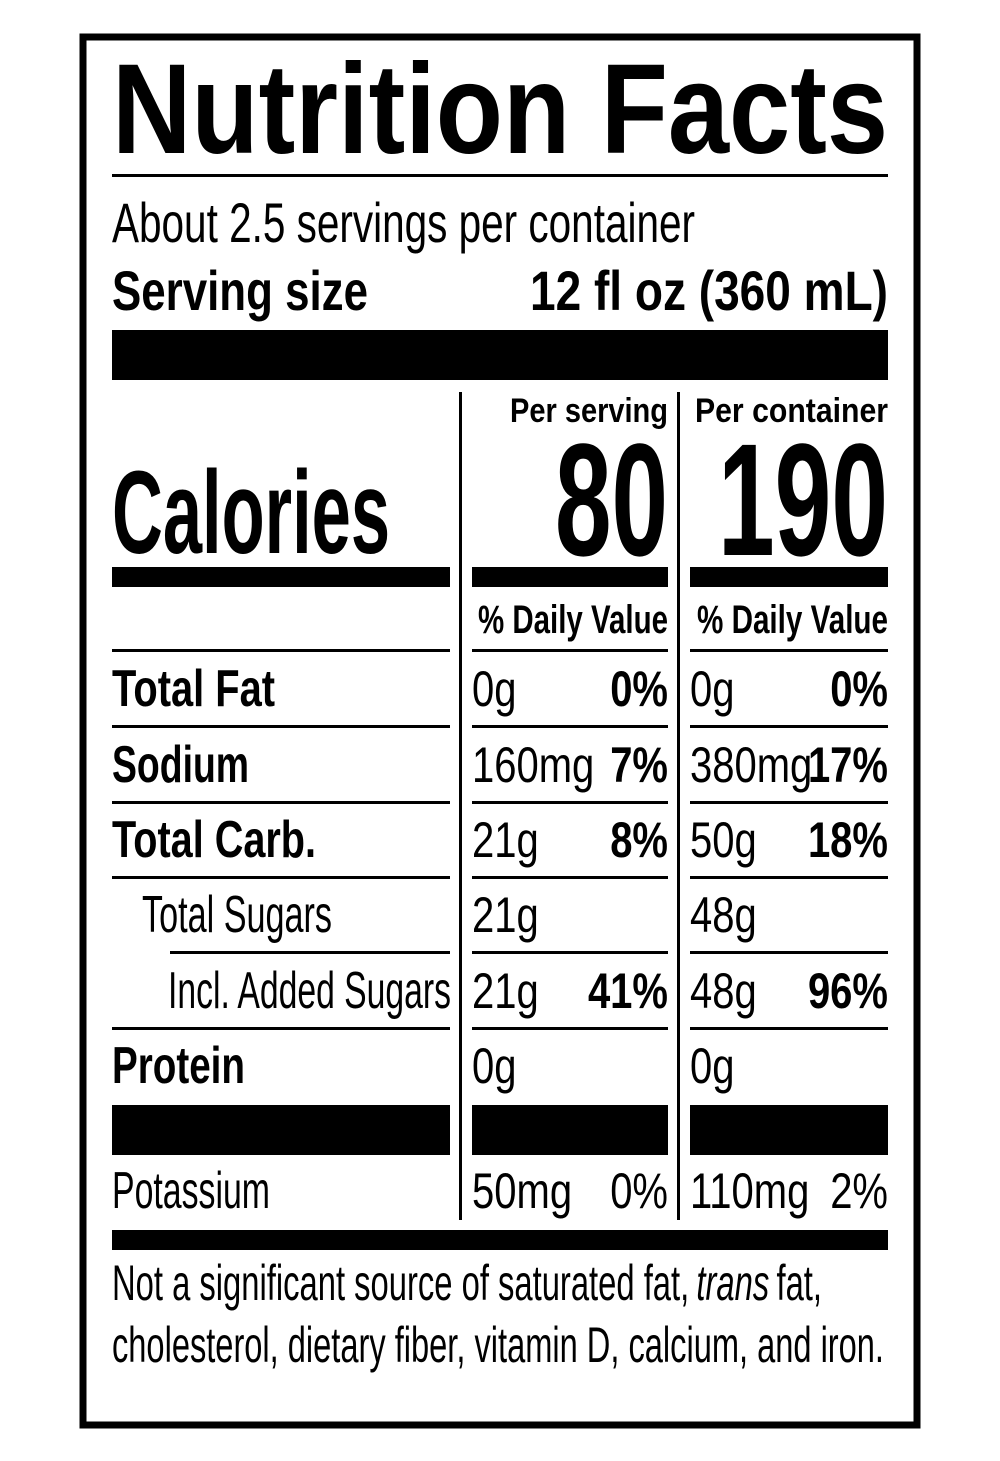 The width and height of the screenshot is (1000, 1461). I want to click on daily-value: 41%, so click(628, 991).